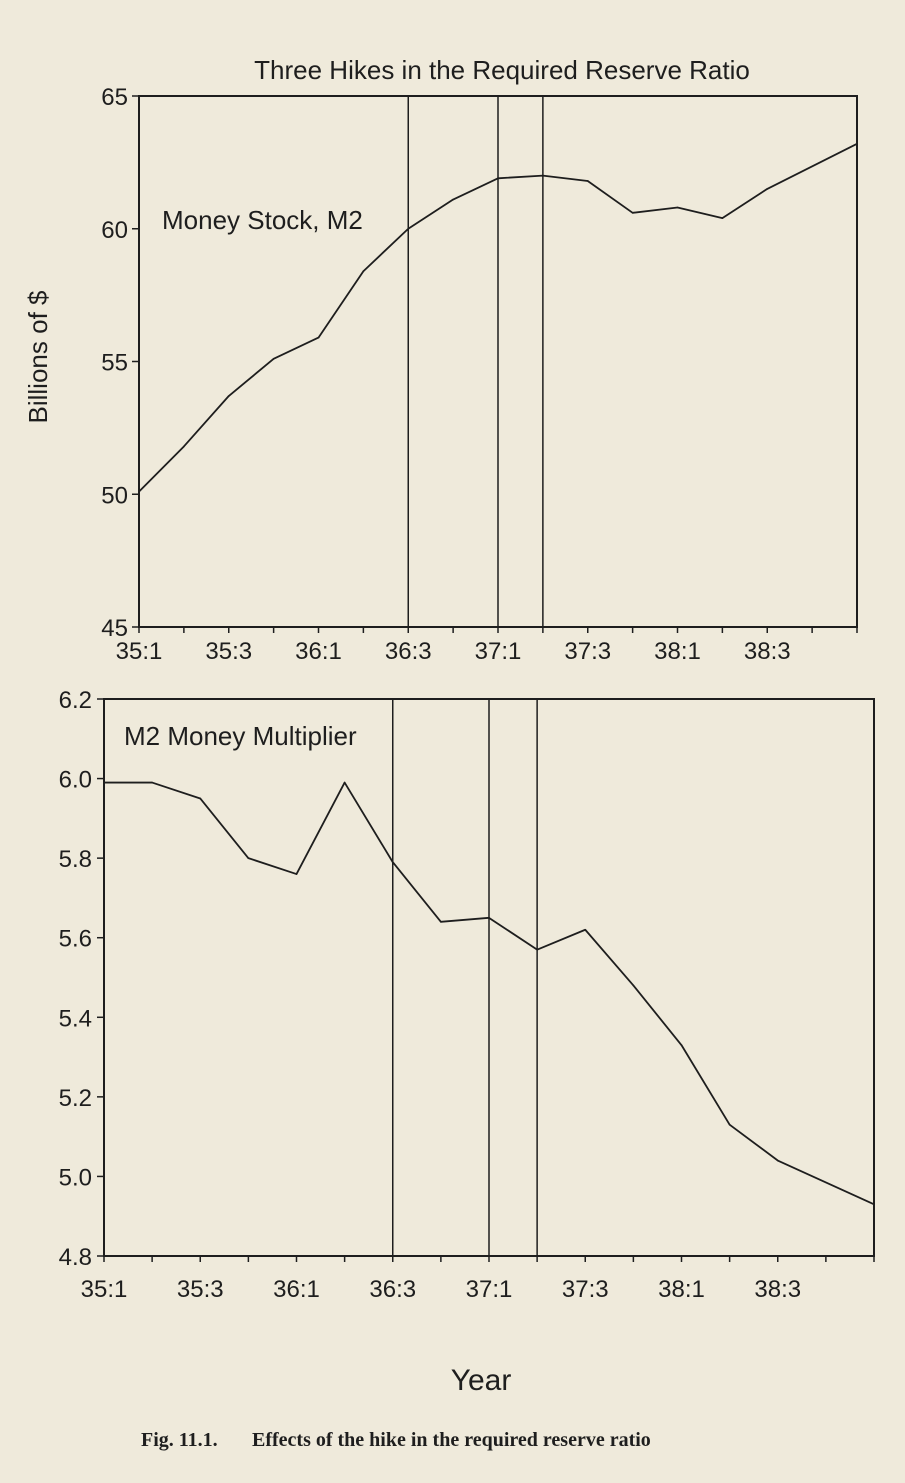  Describe the element at coordinates (75, 780) in the screenshot. I see `y-tick-label: 6.0` at that location.